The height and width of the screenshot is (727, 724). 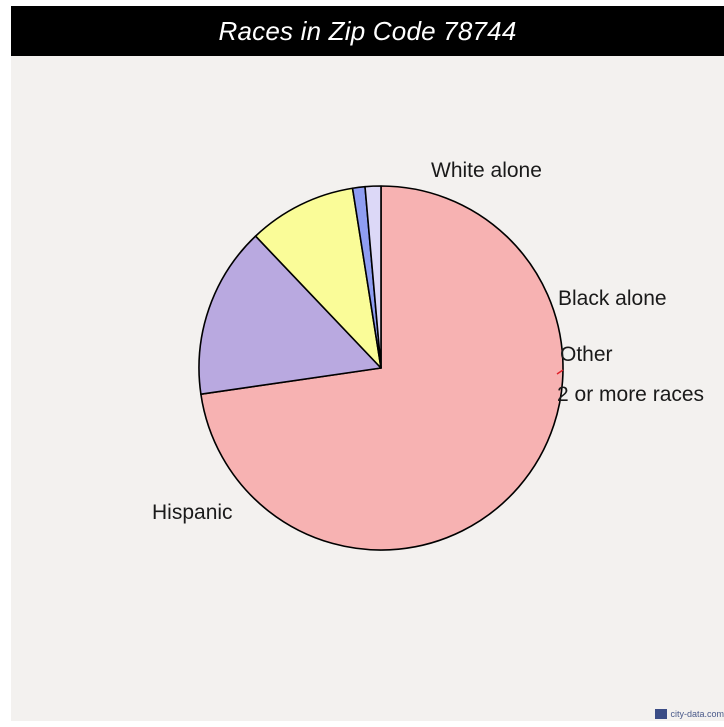 I want to click on watermark-text: city-data.com, so click(x=697, y=714).